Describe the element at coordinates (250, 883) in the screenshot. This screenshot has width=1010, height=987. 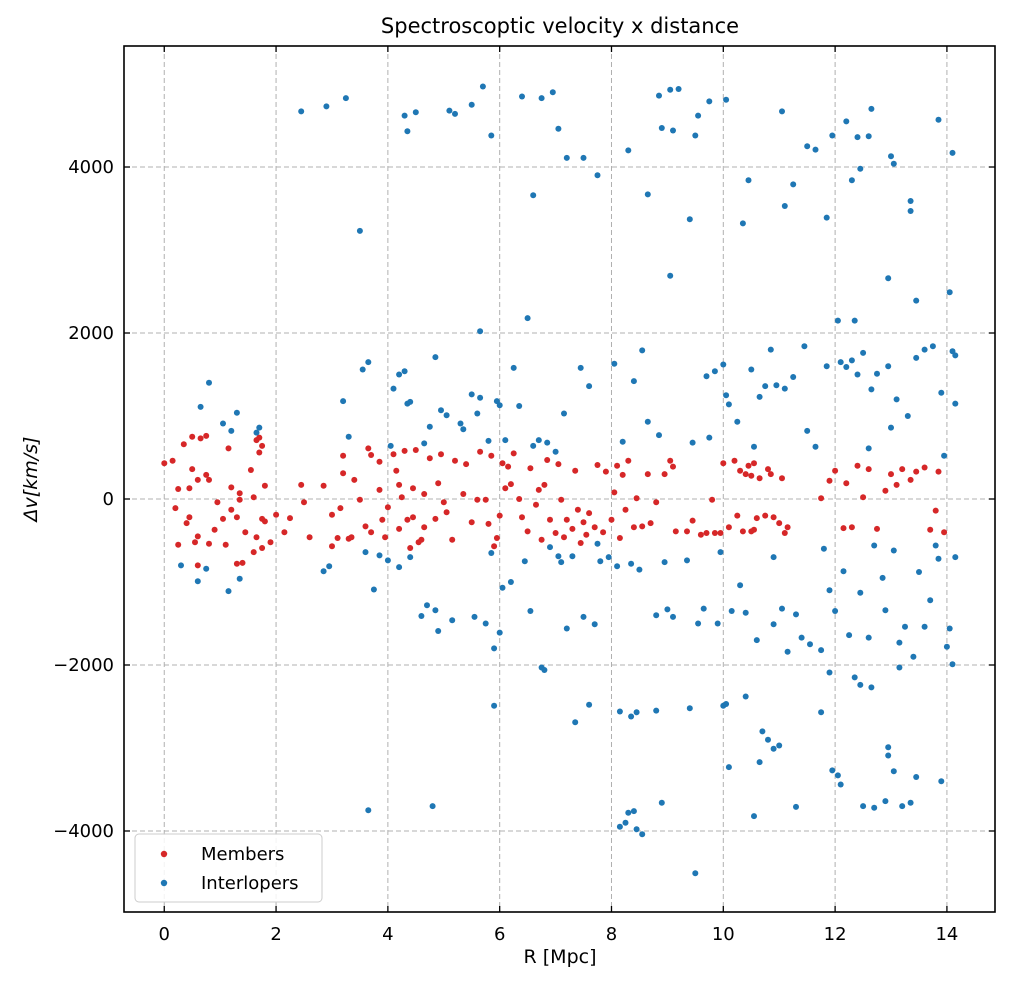
I see `legend-label-interlopers: Interlopers` at that location.